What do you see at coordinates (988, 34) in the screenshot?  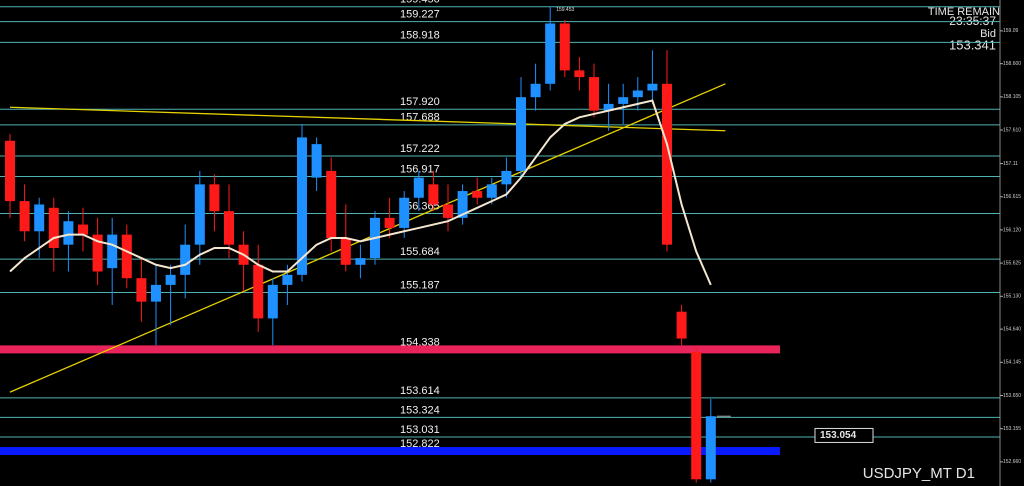 I see `bid-label: Bid` at bounding box center [988, 34].